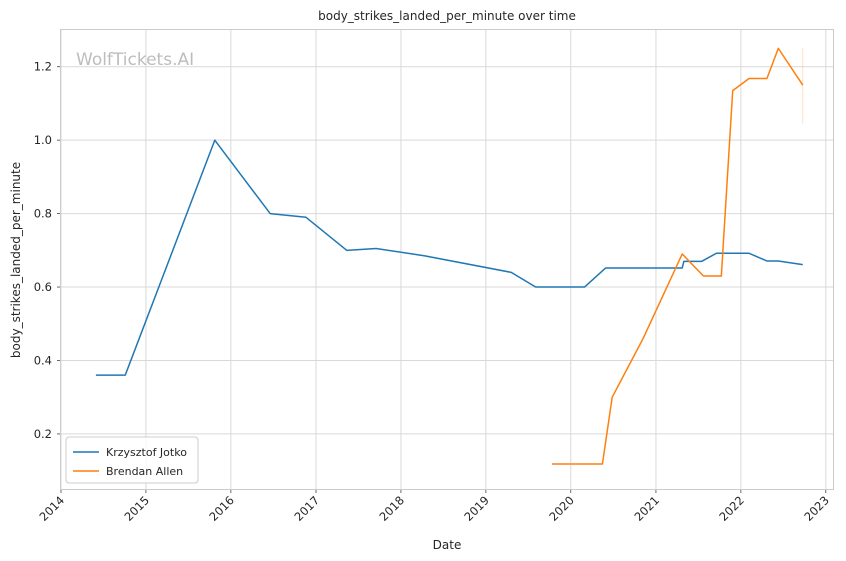 The image size is (846, 561). Describe the element at coordinates (132, 460) in the screenshot. I see `legend: Krzysztof Jotko Brendan Allen` at that location.